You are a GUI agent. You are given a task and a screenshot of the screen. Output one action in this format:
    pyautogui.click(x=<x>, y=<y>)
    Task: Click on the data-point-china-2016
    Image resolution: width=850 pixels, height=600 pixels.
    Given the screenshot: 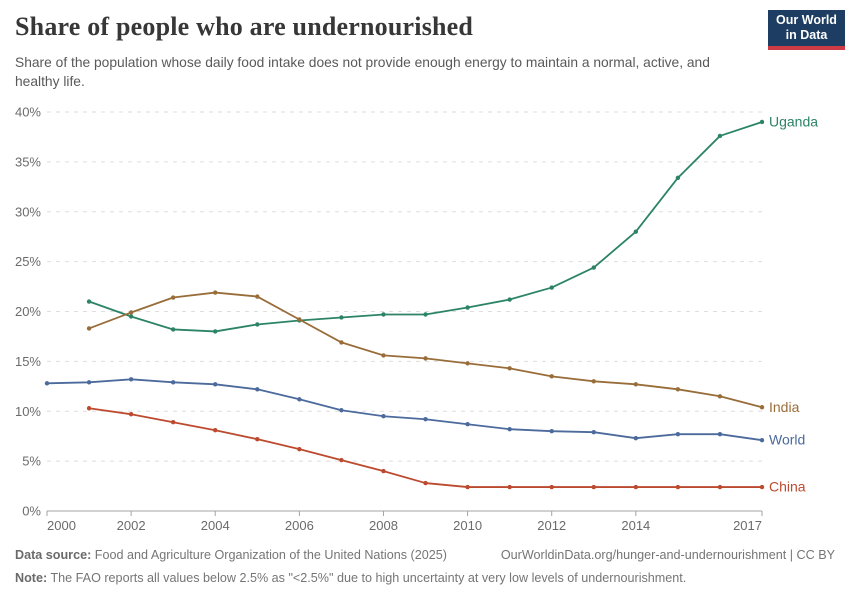 What is the action you would take?
    pyautogui.click(x=720, y=487)
    